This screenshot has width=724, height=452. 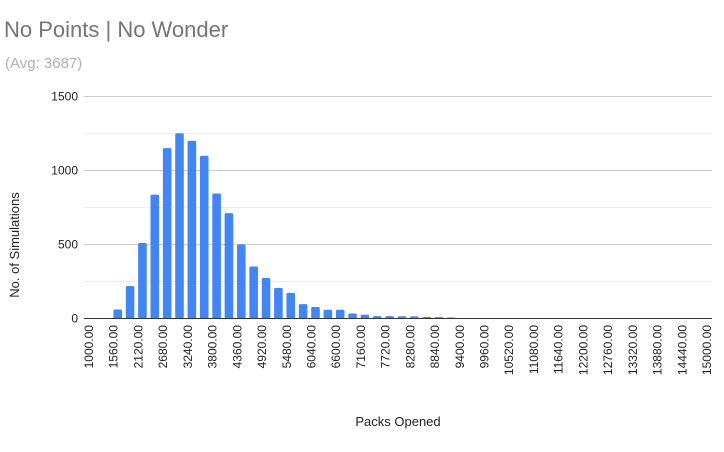 I want to click on x-tick-label: 9960.00, so click(x=485, y=347).